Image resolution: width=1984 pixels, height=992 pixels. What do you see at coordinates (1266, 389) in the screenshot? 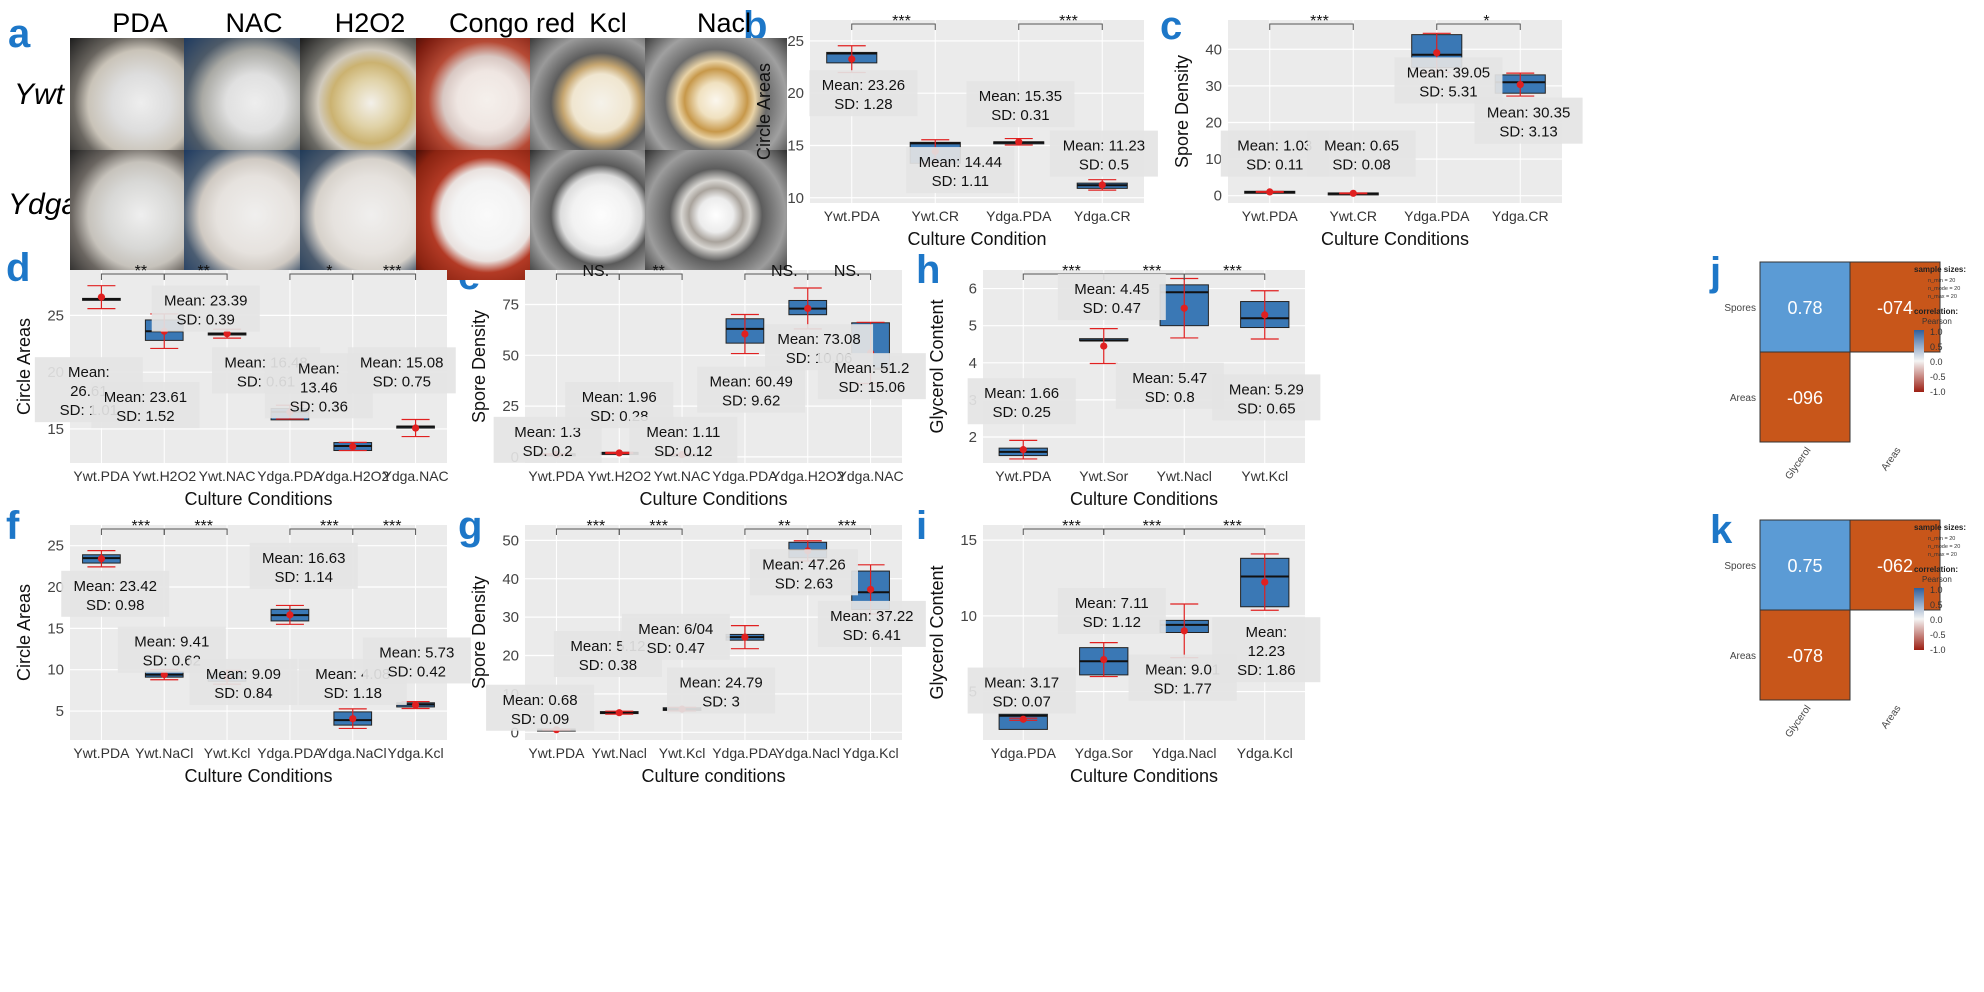
I see `annotation-text: Mean: 5.29` at bounding box center [1266, 389].